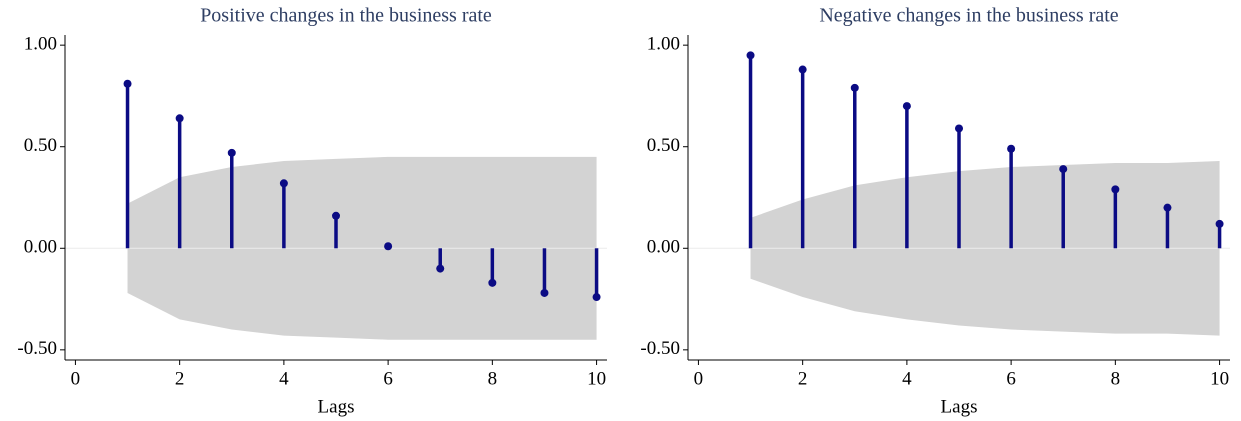  What do you see at coordinates (968, 16) in the screenshot?
I see `chart-title: Negative changes in the business rate` at bounding box center [968, 16].